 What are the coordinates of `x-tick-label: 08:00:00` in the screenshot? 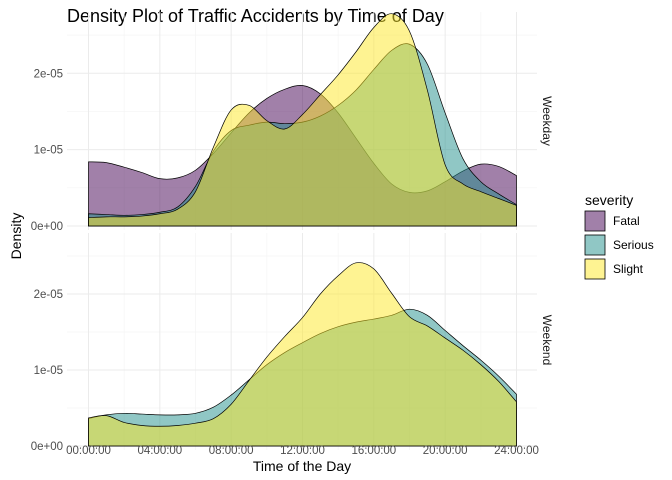 It's located at (231, 451).